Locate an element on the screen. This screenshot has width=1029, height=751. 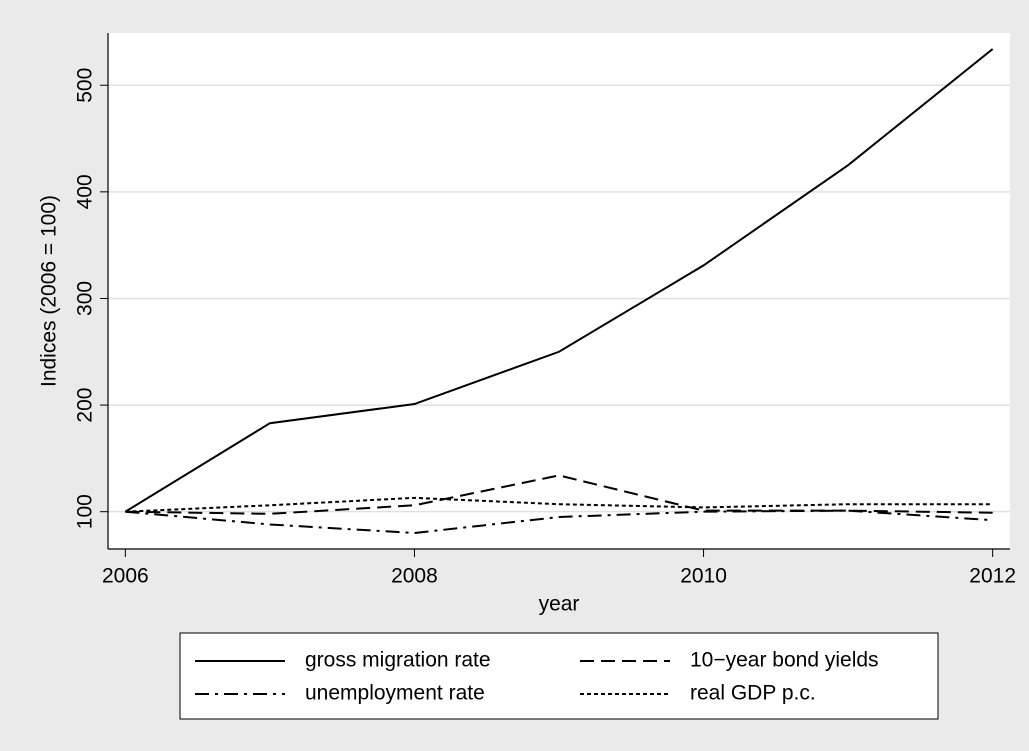
legend-label: real GDP p.c. is located at coordinates (753, 693).